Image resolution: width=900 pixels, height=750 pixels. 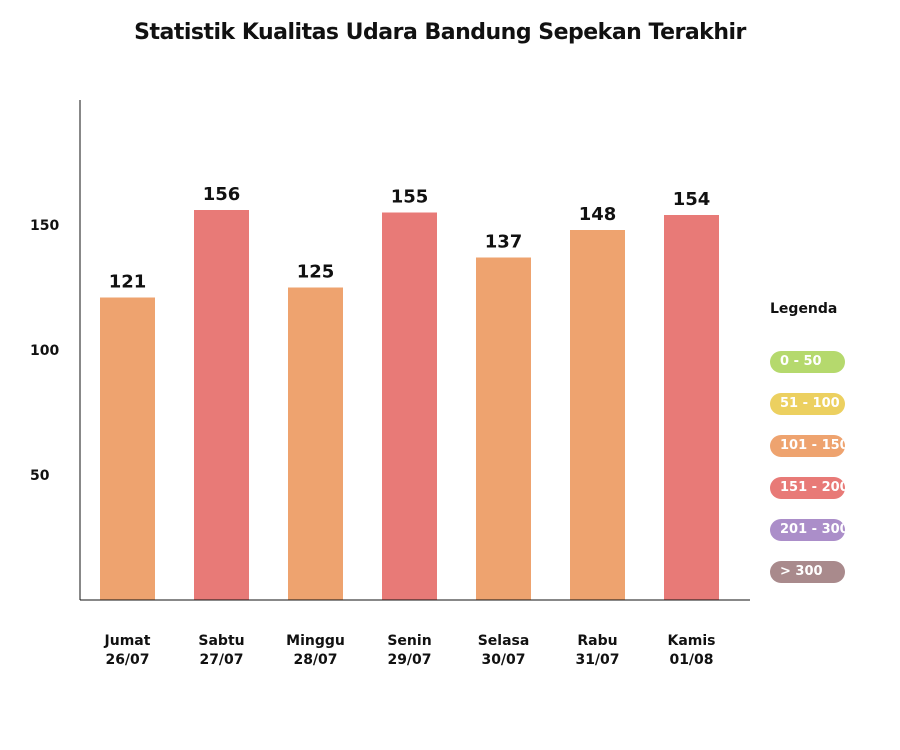 I want to click on value-label: 148, so click(x=598, y=214).